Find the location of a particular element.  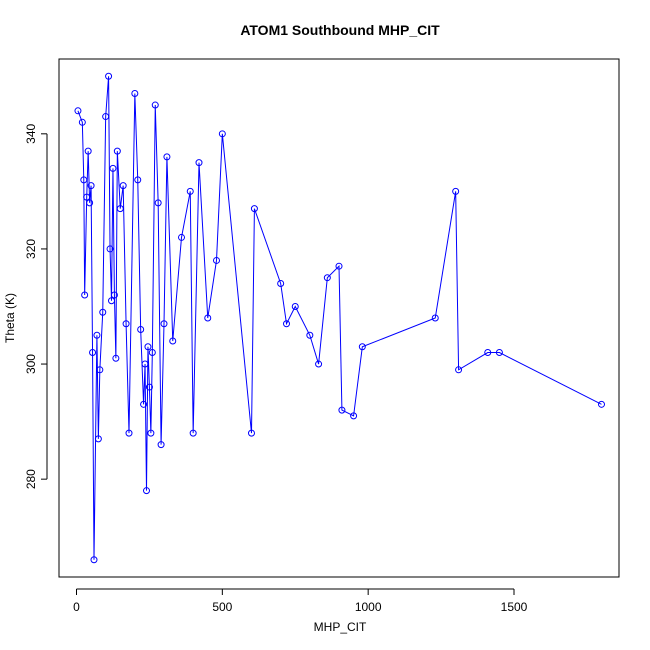

chart-title: ATOM1 Southbound MHP_CIT is located at coordinates (340, 30).